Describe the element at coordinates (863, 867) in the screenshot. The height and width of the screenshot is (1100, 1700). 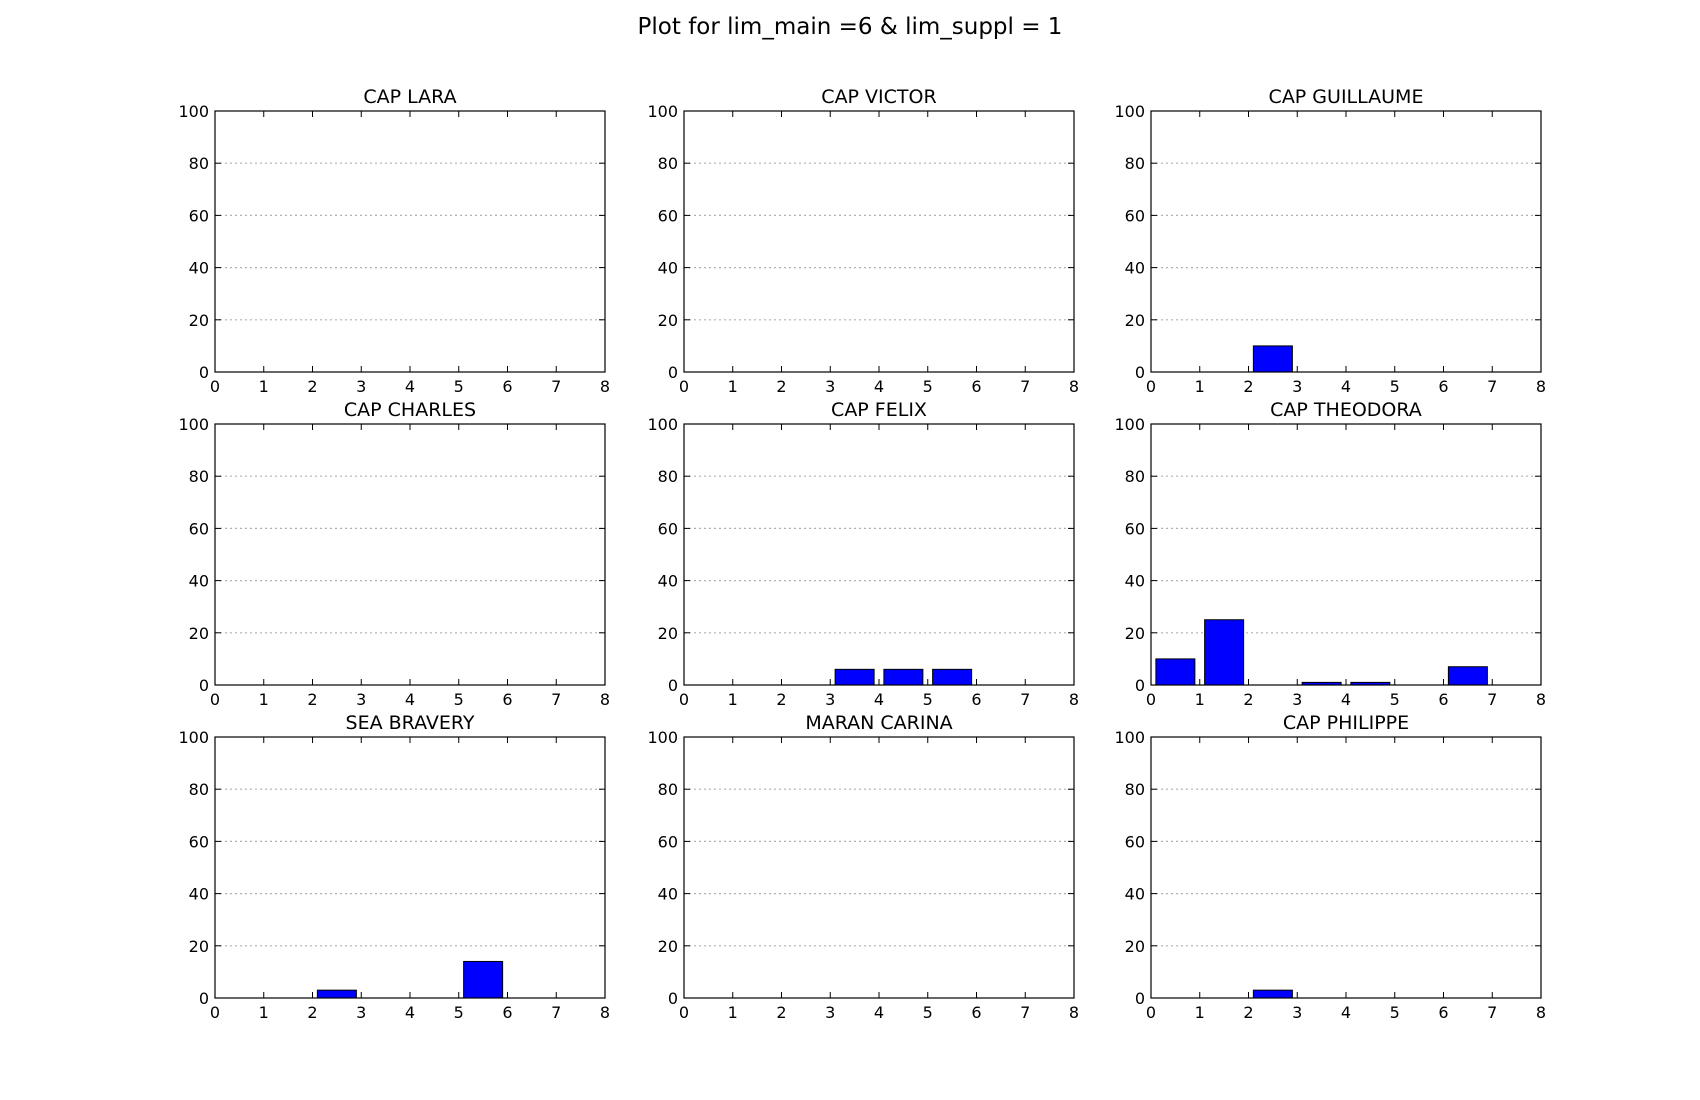
I see `subplot-8: 0 20 40 60 80 100 0 1 2 3 4 5 6 7 8 MARAN CARINA` at that location.